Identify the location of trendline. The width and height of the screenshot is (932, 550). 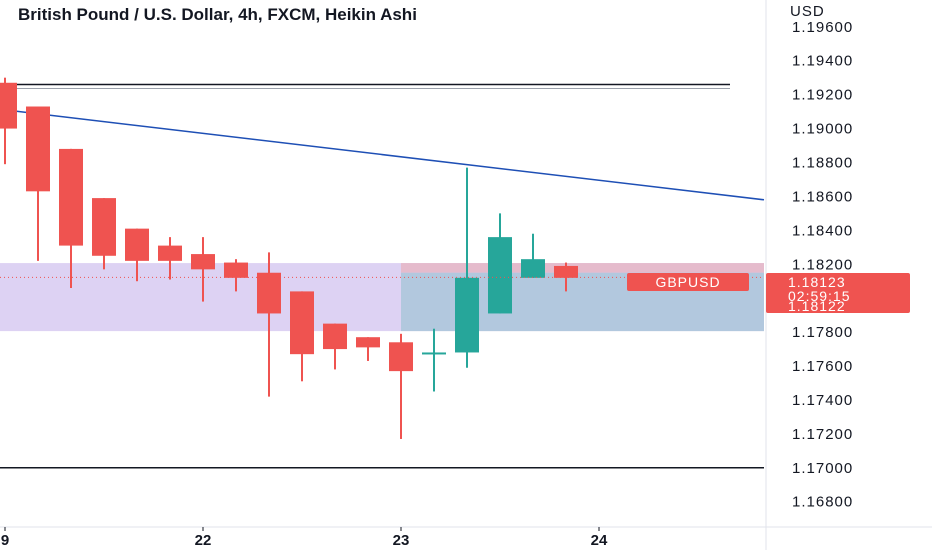
(384, 155).